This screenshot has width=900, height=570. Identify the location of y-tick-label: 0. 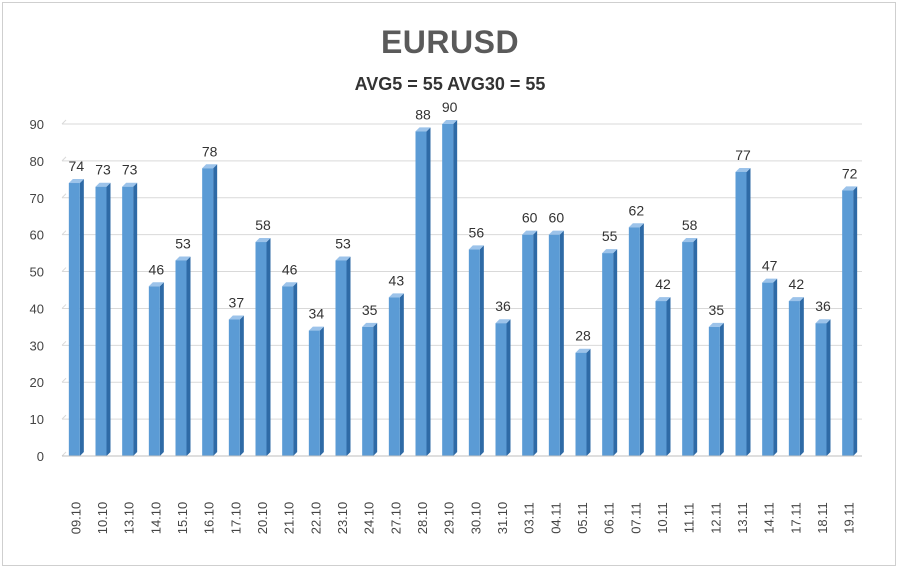
(40, 456).